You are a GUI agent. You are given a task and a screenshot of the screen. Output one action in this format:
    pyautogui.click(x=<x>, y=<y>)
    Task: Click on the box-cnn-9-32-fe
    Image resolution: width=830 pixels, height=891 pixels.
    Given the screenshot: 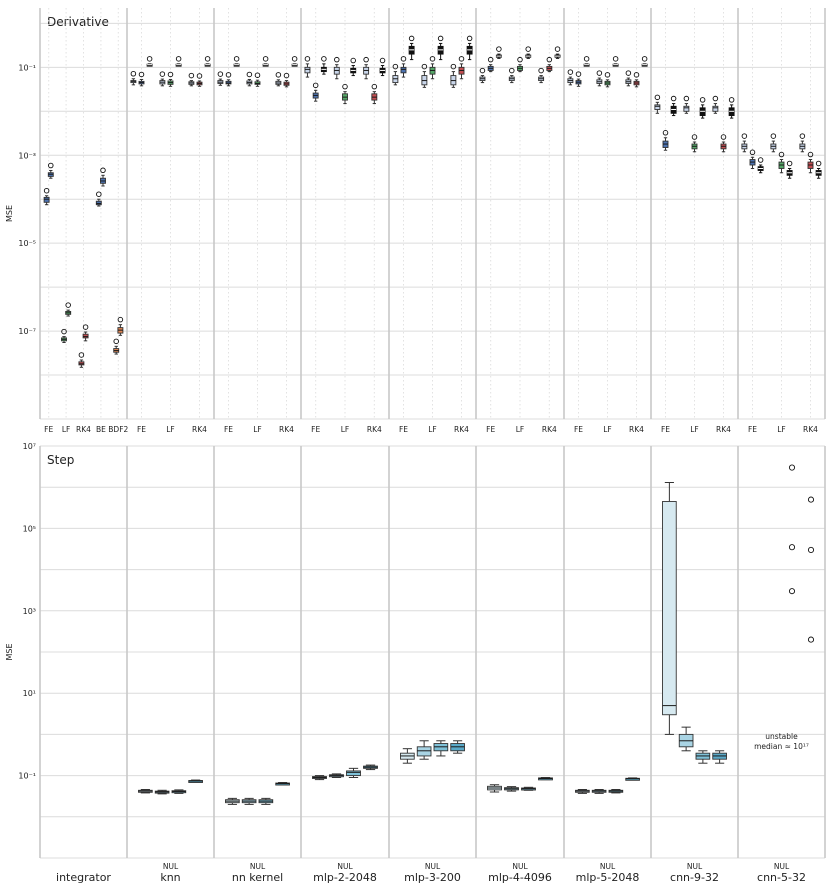 What is the action you would take?
    pyautogui.click(x=657, y=107)
    